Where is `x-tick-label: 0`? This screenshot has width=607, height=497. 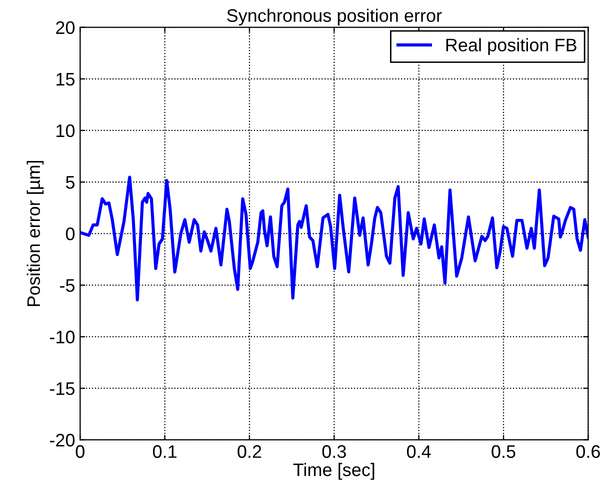
x-tick-label: 0 is located at coordinates (80, 451).